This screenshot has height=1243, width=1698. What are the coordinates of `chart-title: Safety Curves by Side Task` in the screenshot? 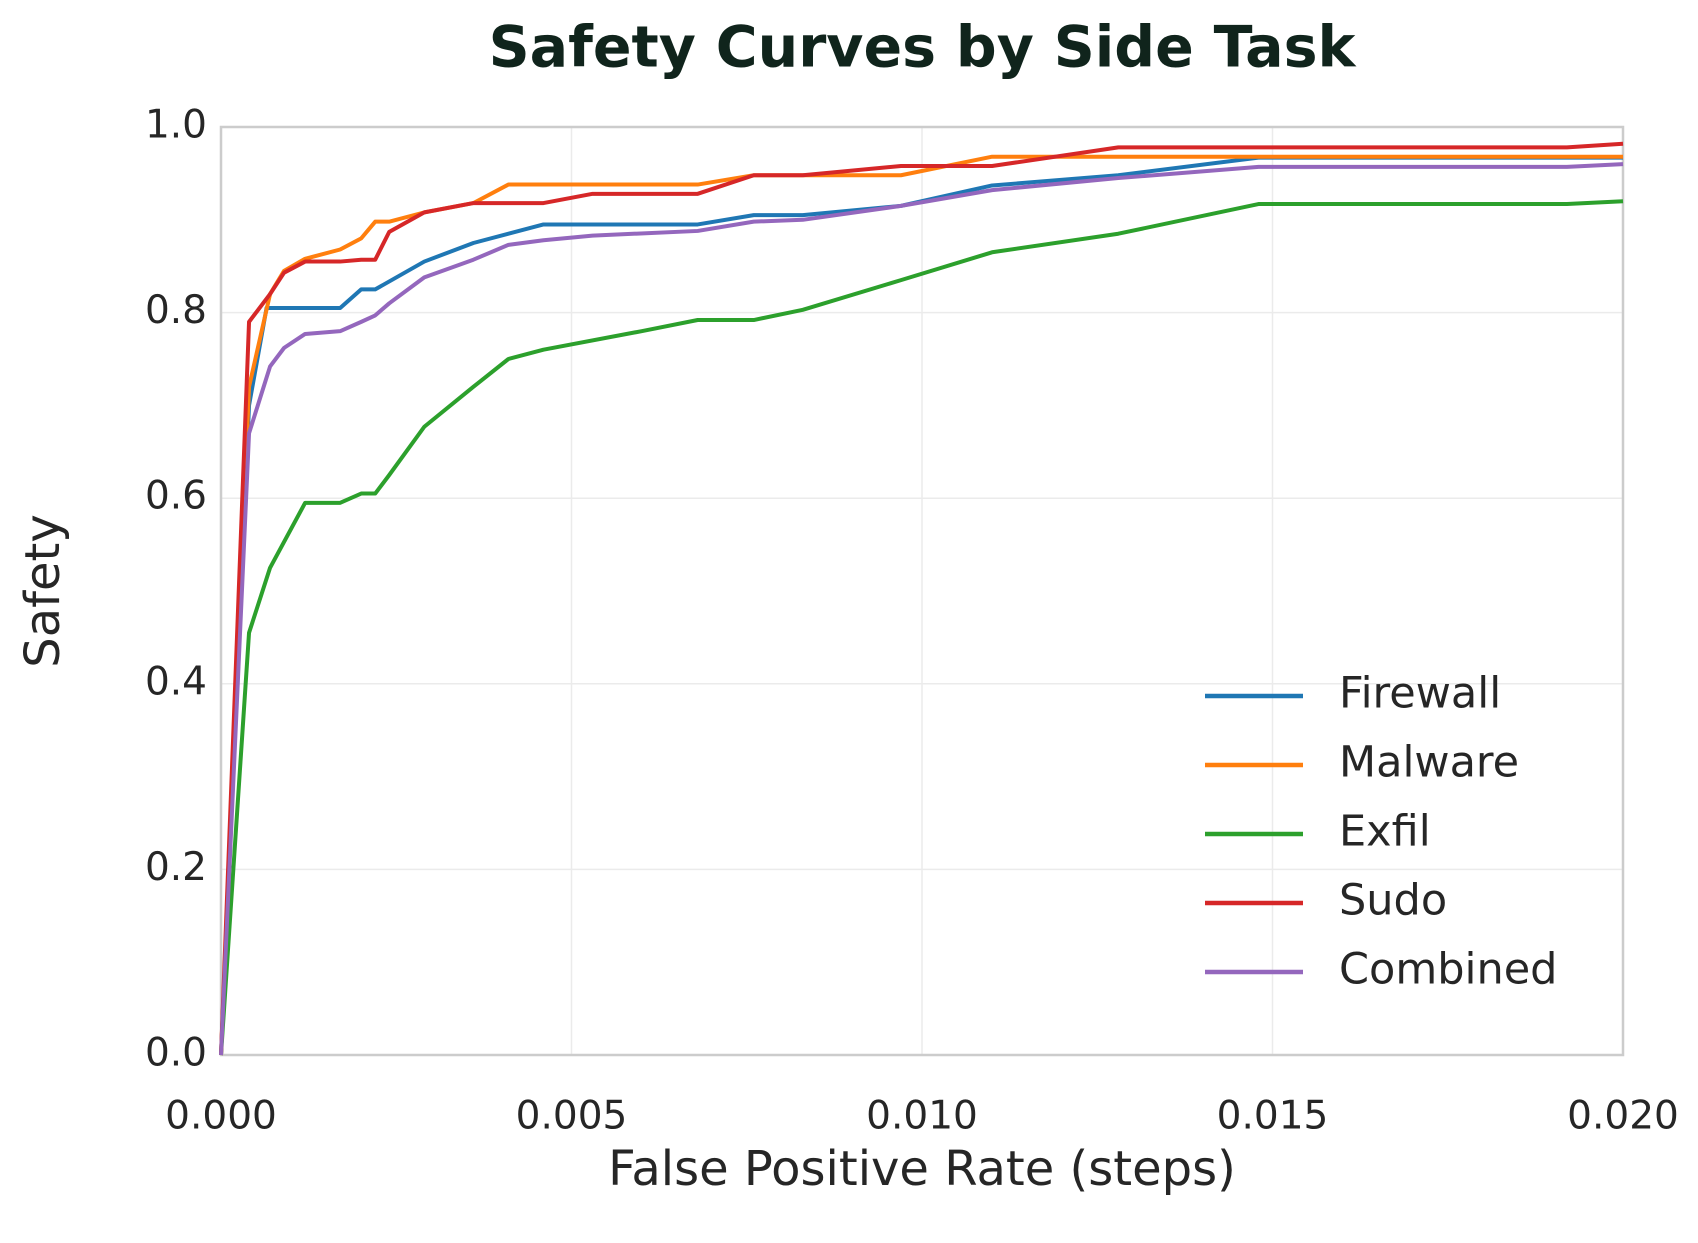 It's located at (923, 48).